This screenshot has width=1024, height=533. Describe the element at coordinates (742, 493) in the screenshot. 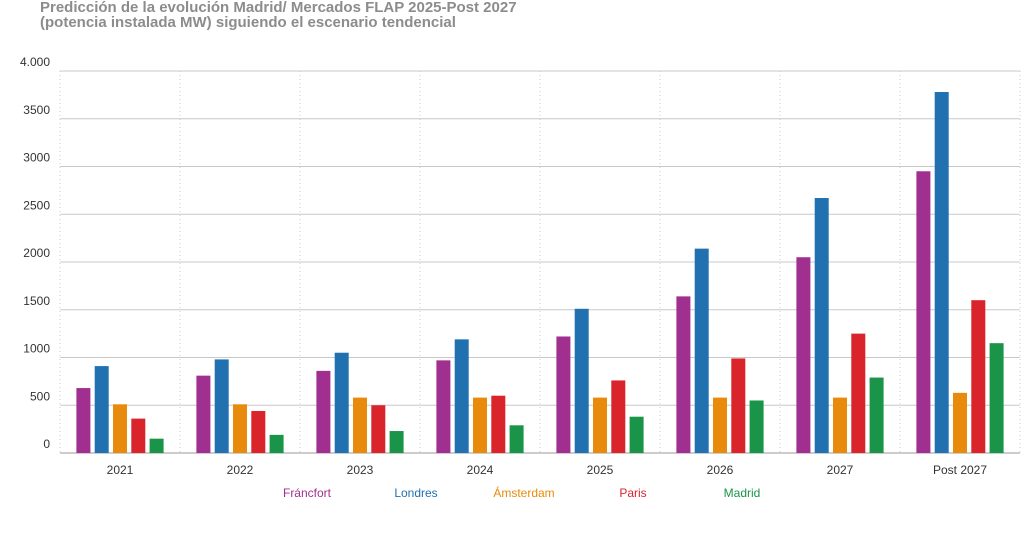

I see `legend-item: Madrid` at that location.